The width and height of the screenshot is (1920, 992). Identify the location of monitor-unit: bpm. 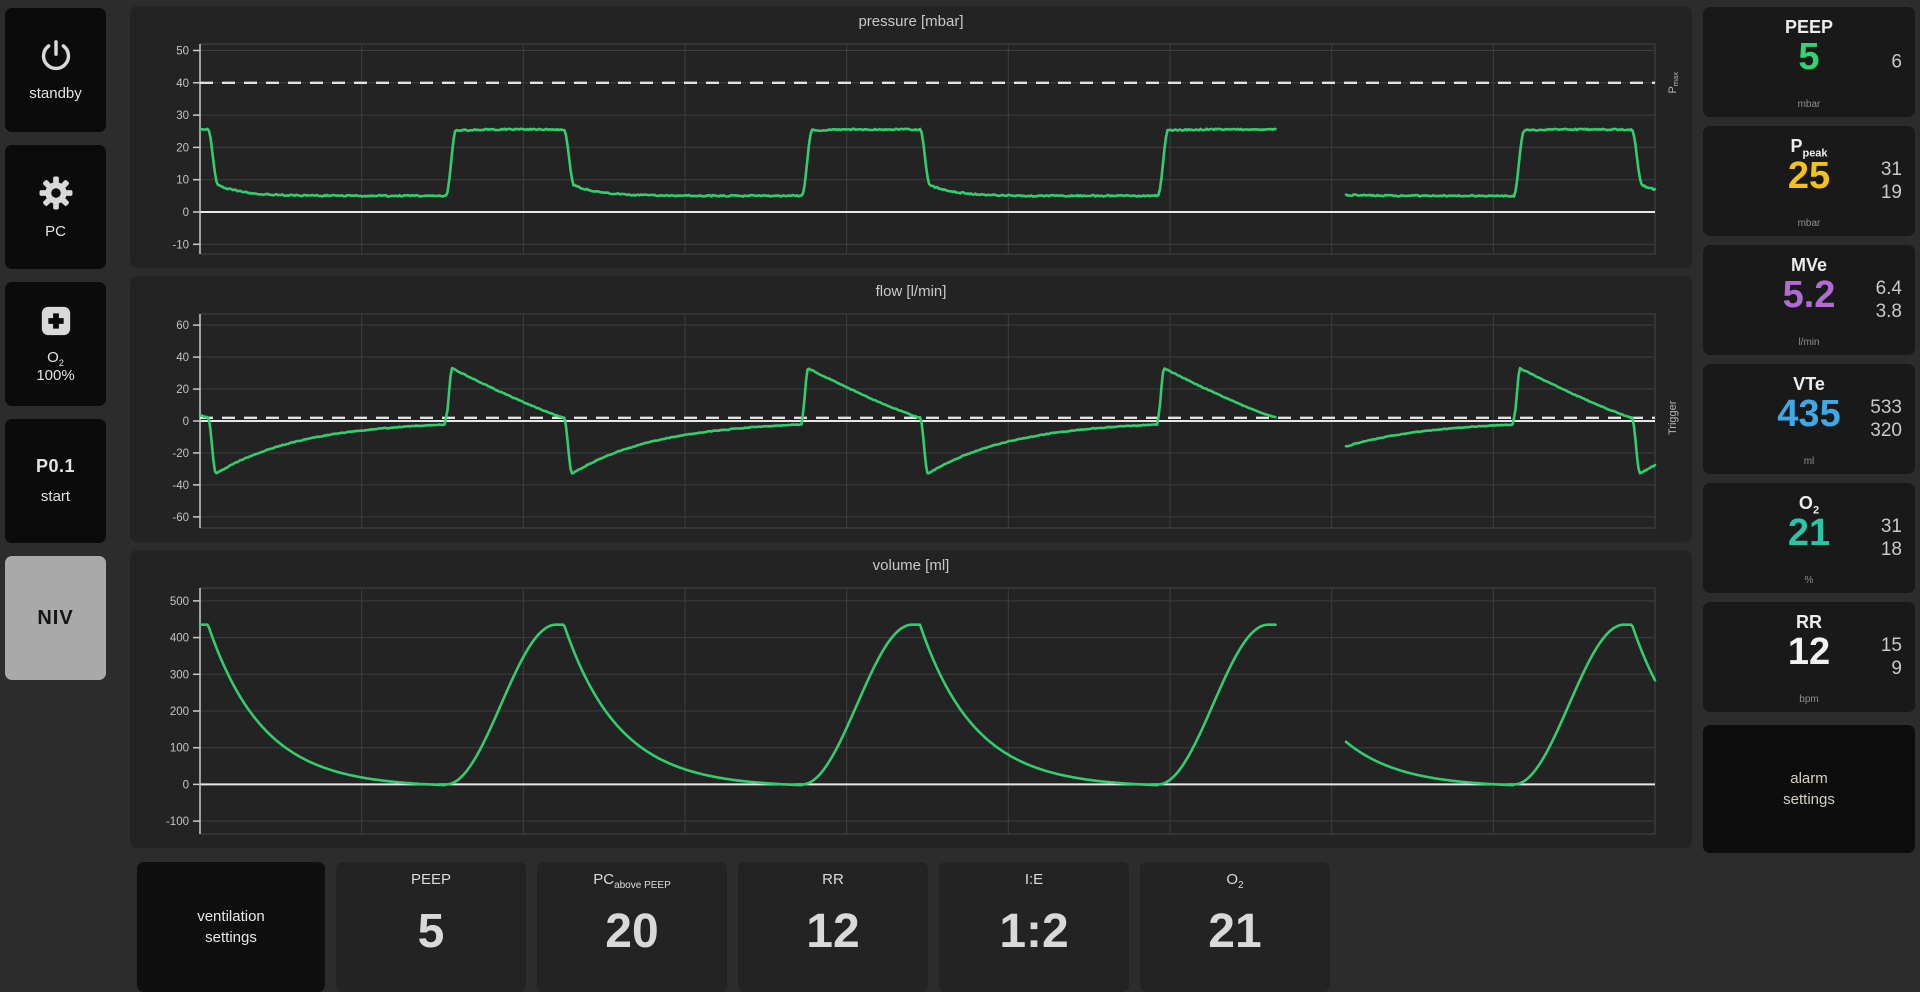
(1809, 699).